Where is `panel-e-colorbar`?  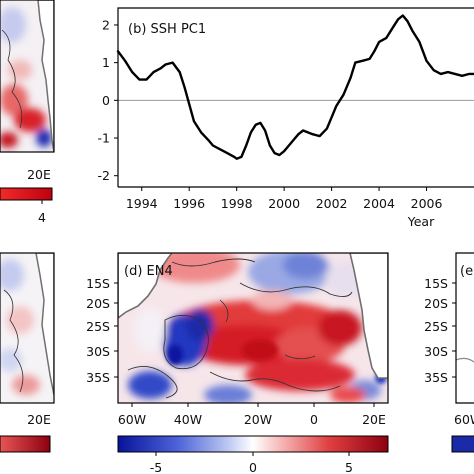 panel-e-colorbar is located at coordinates (462, 444).